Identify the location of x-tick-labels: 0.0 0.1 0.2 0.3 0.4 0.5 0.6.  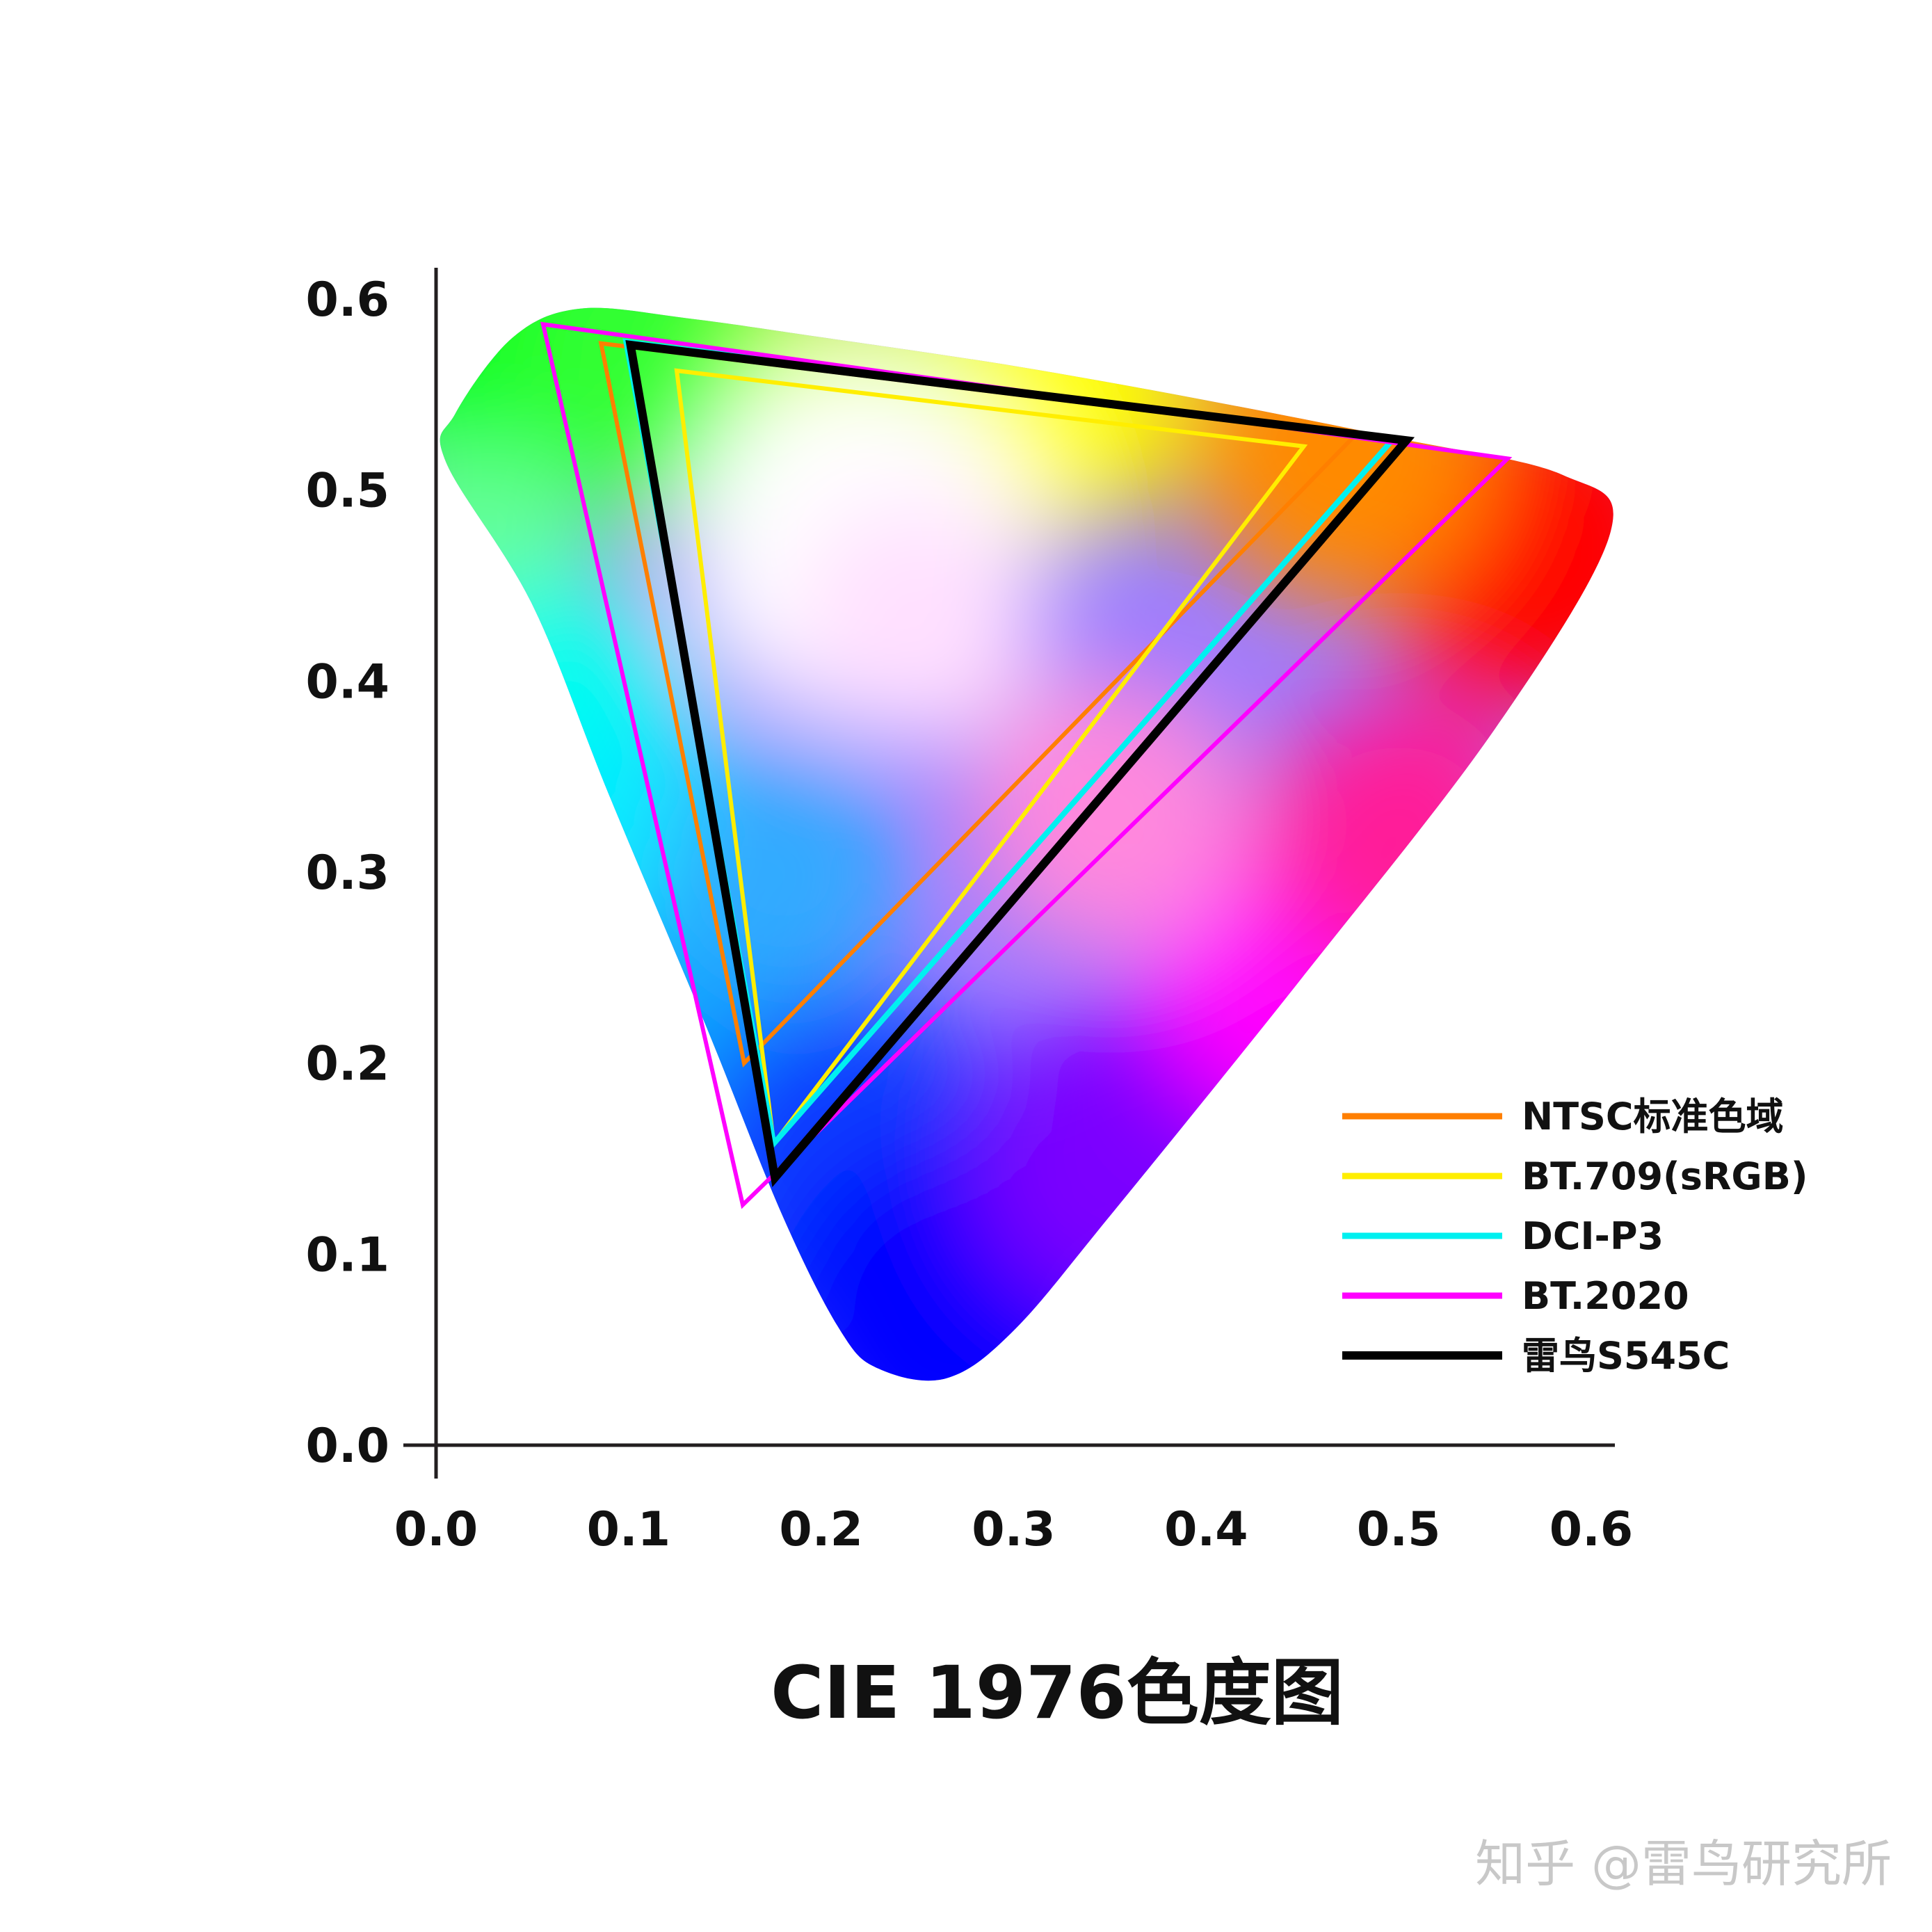
(1014, 1529).